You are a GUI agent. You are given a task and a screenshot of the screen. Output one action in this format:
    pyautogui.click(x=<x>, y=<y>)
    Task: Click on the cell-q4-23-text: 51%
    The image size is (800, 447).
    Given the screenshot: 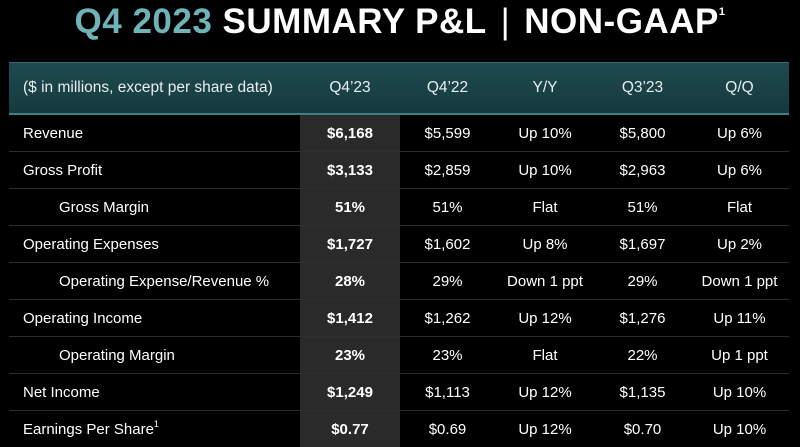 What is the action you would take?
    pyautogui.click(x=350, y=207)
    